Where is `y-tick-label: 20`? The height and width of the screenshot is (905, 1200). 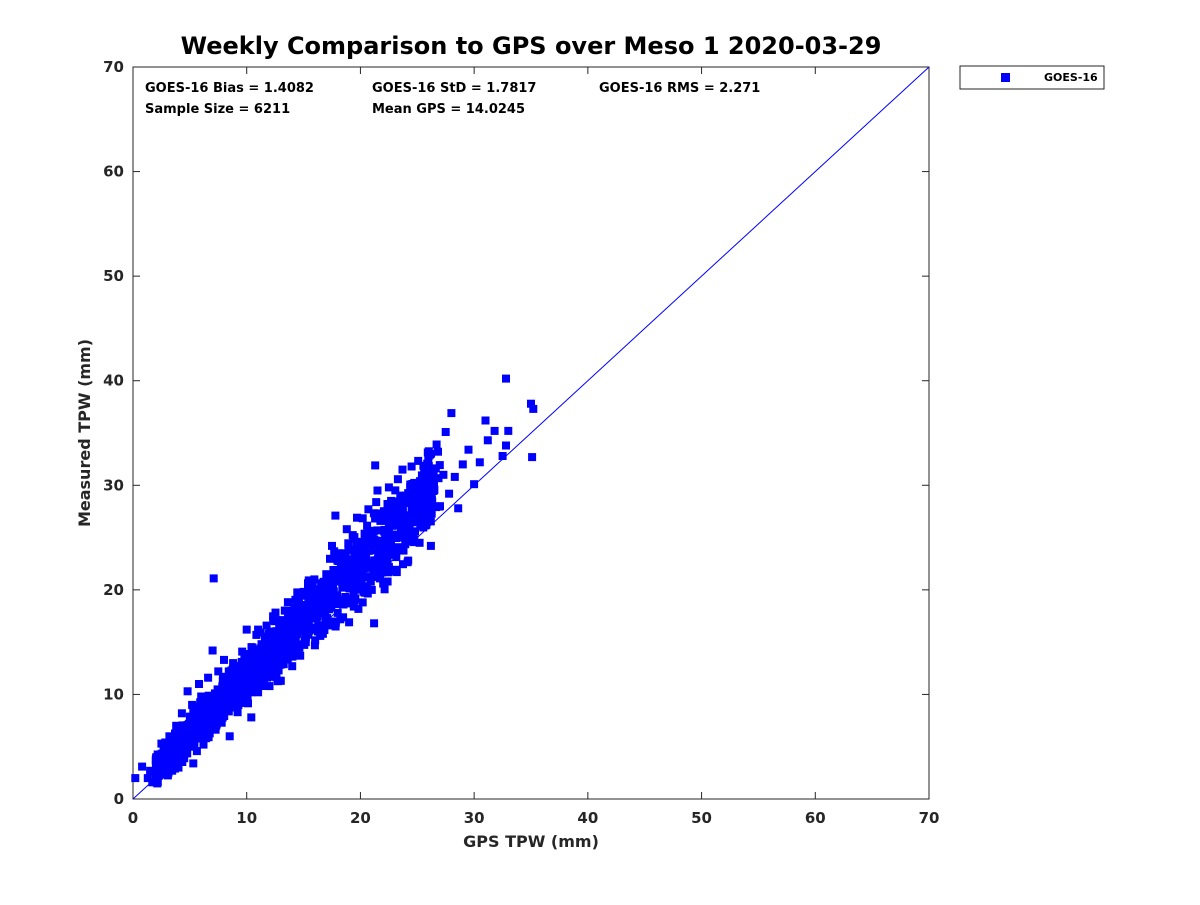
y-tick-label: 20 is located at coordinates (113, 590).